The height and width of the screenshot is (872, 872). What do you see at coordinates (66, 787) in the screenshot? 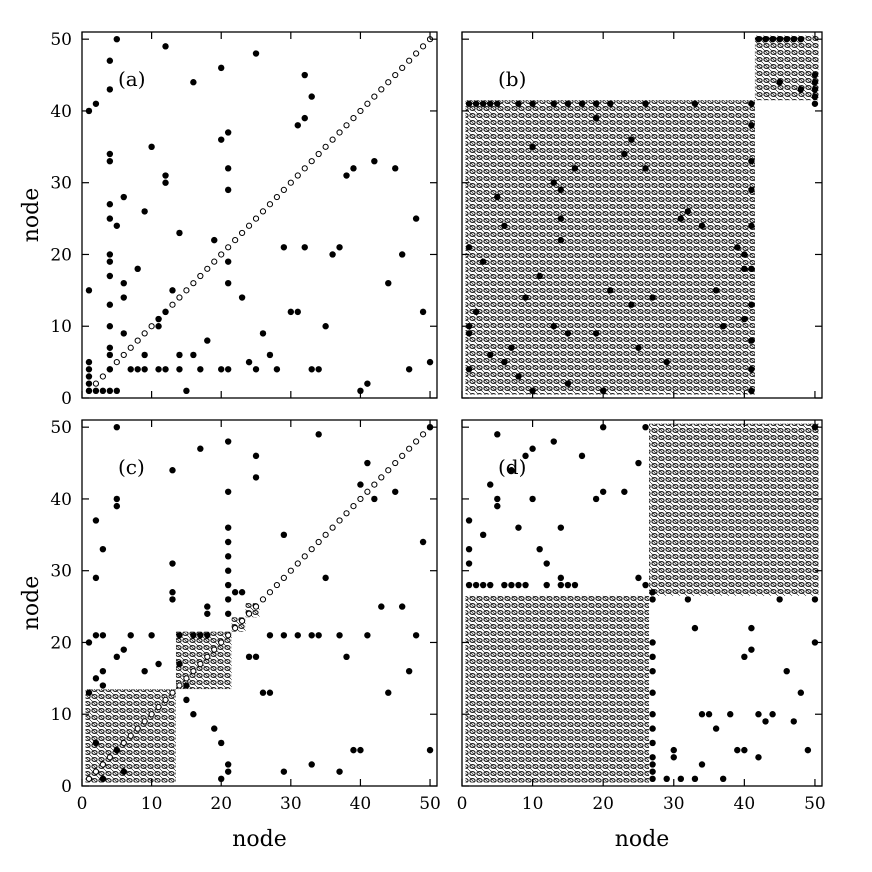
I see `y-tick-label: 0` at bounding box center [66, 787].